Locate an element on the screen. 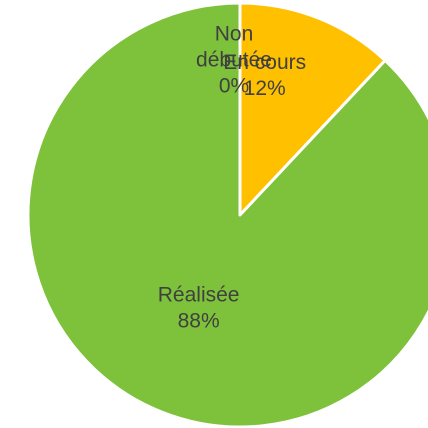  data-label-category: En cours is located at coordinates (264, 62).